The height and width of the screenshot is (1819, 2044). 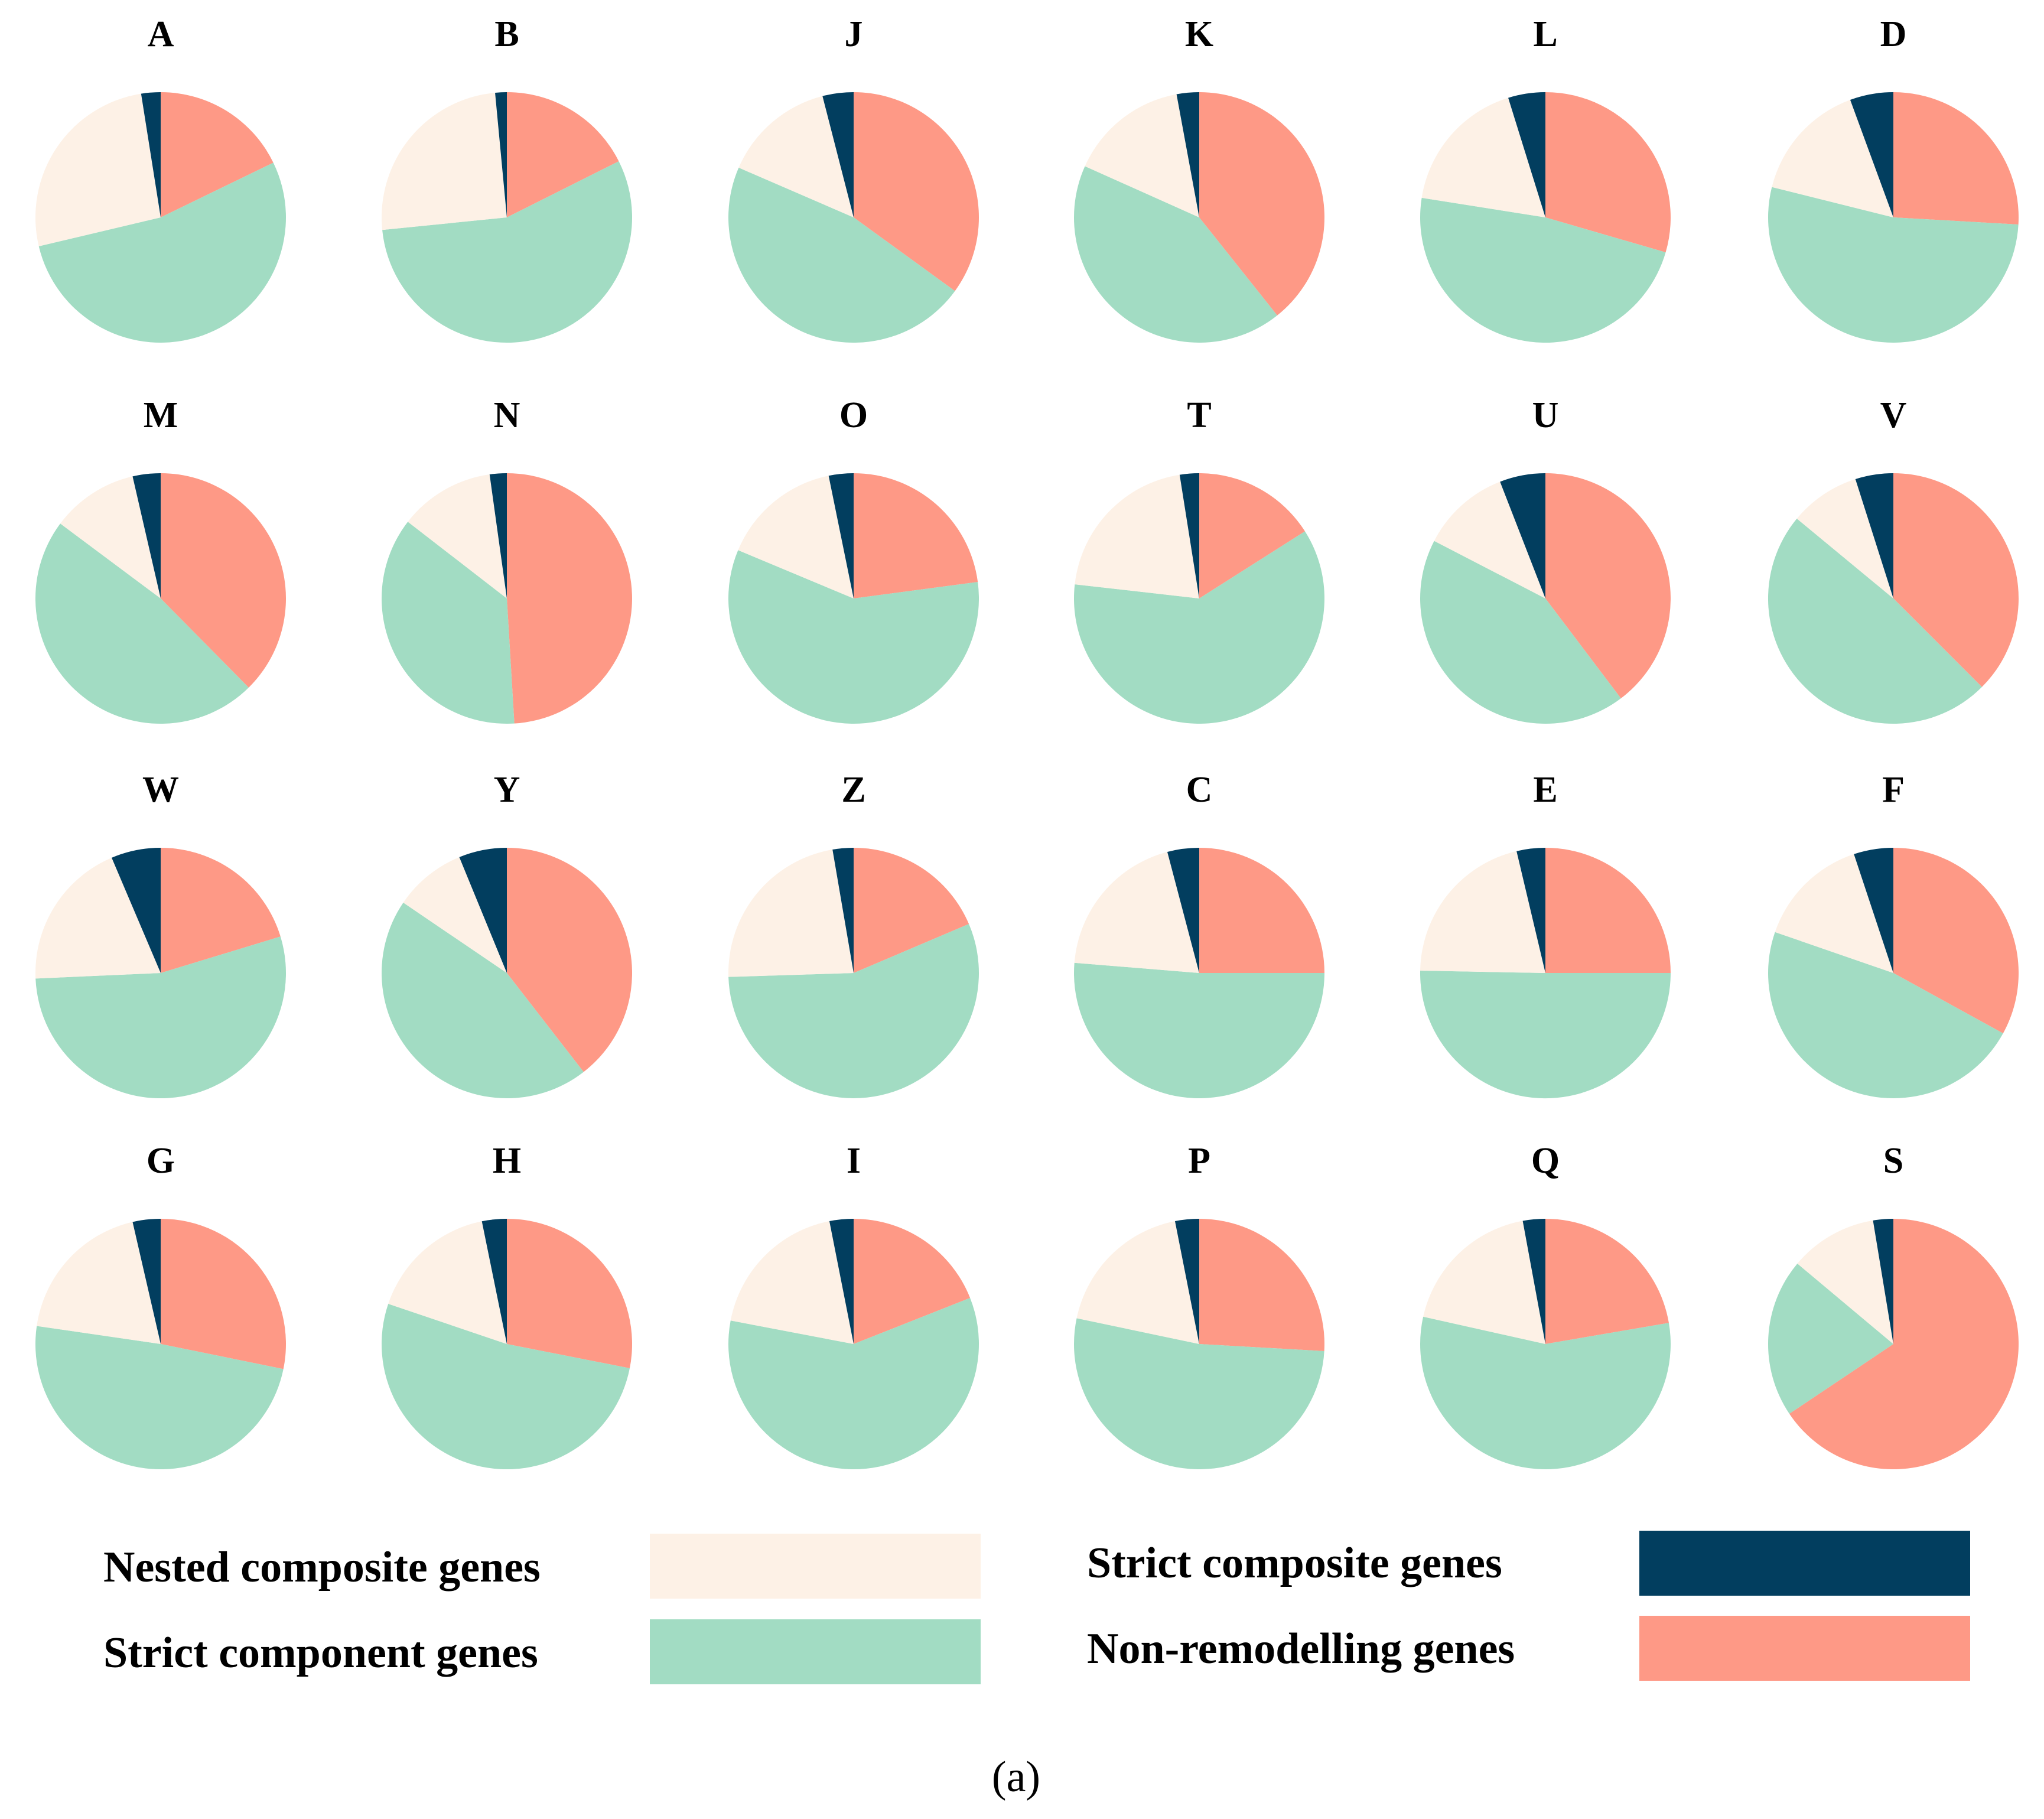 I want to click on pie-n: N, so click(x=507, y=559).